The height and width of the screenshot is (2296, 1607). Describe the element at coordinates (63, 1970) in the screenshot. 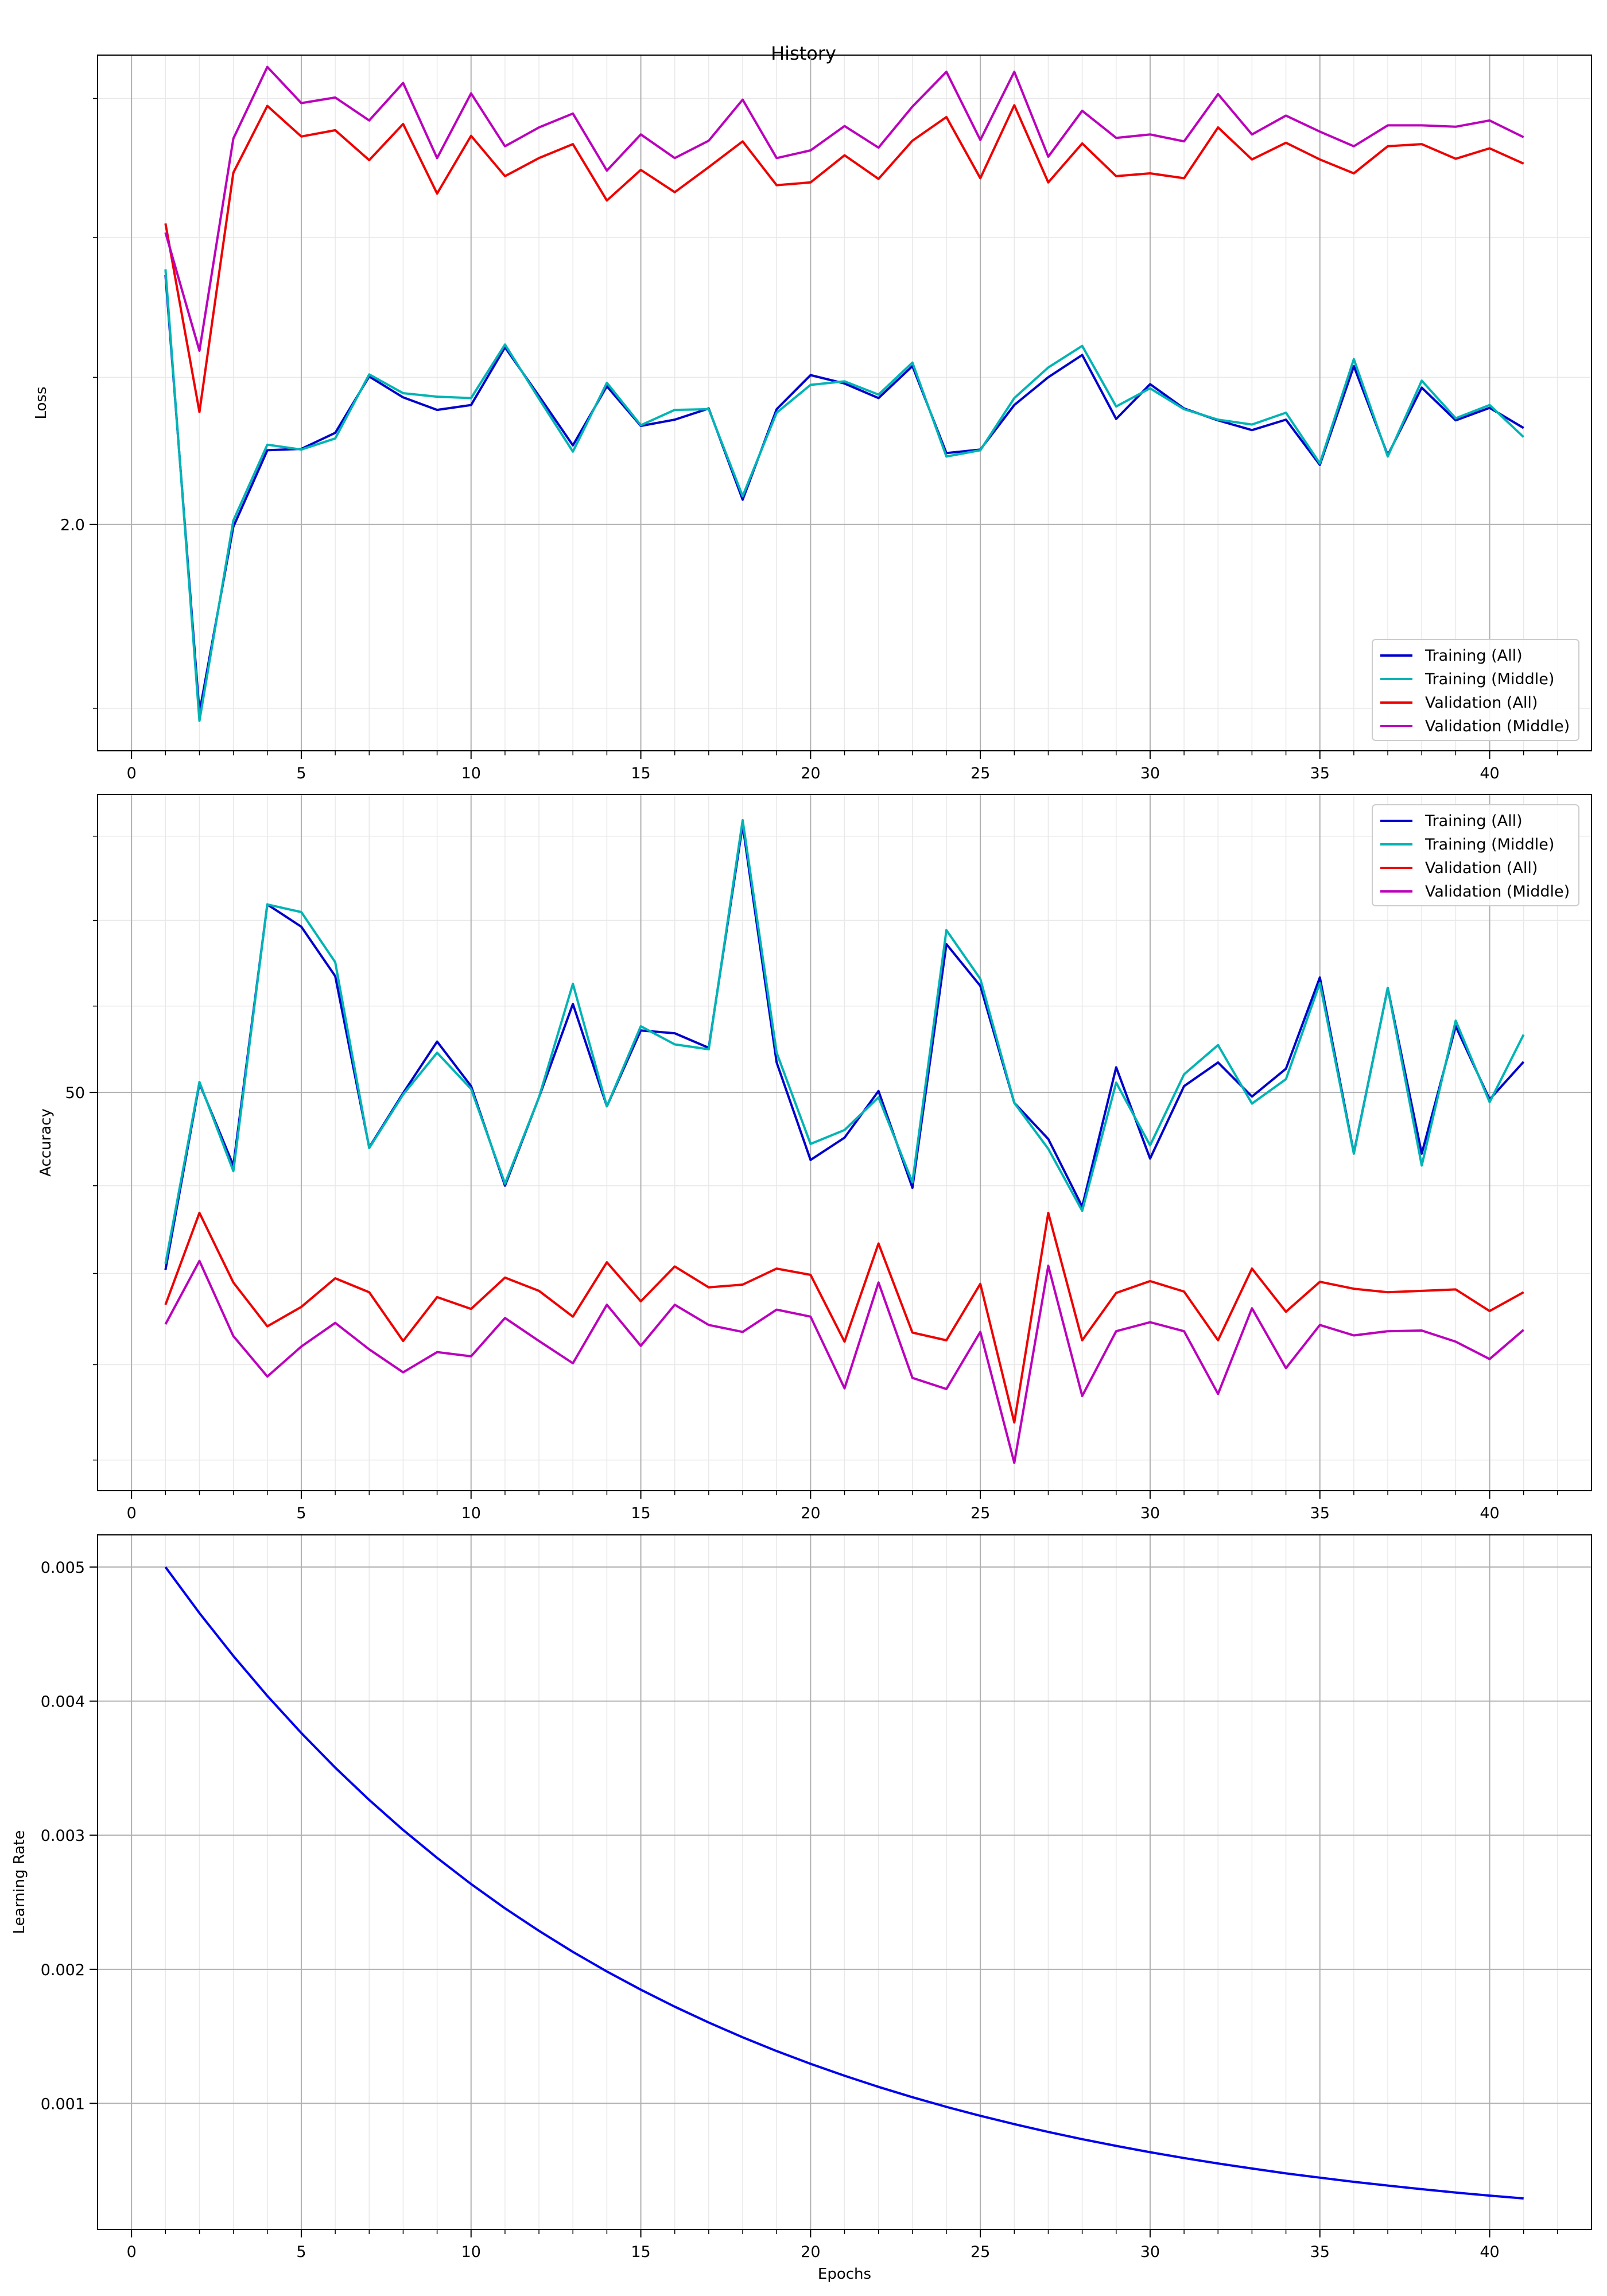

I see `y-tick-label: 0.002` at that location.